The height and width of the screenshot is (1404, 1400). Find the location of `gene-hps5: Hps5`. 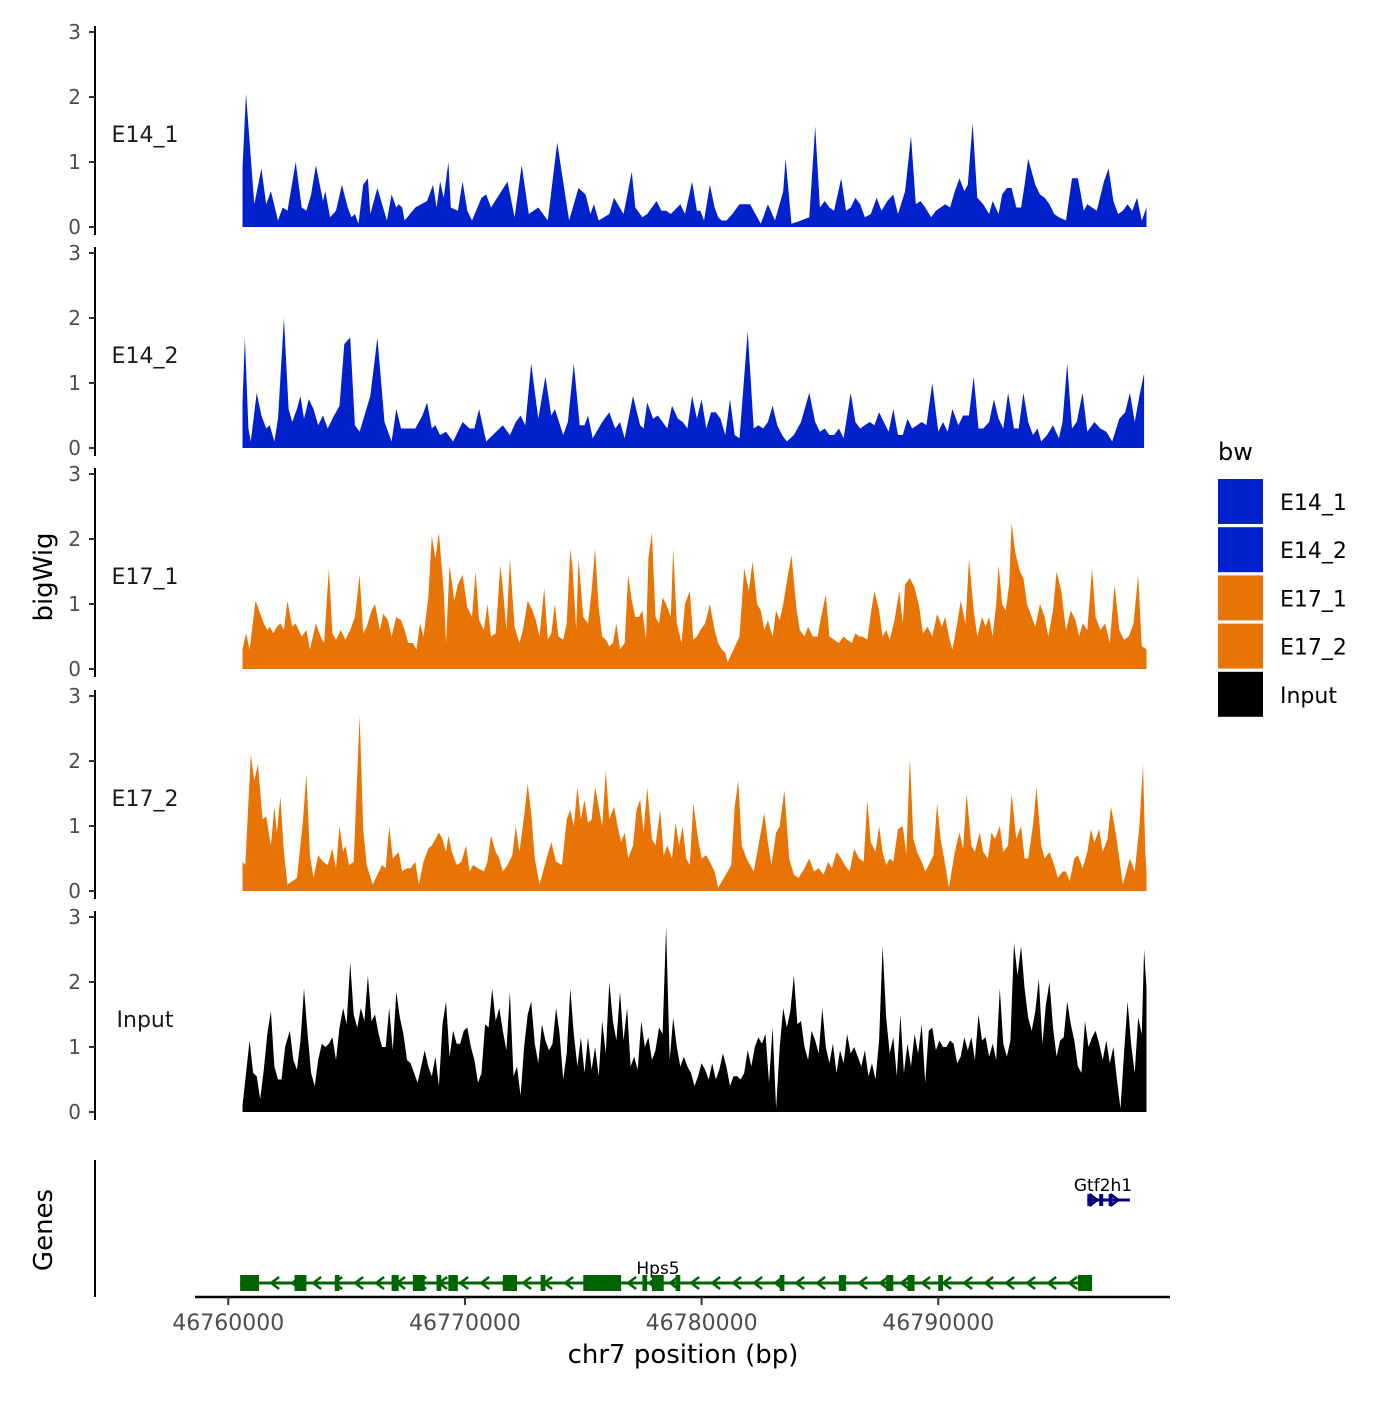

gene-hps5: Hps5 is located at coordinates (666, 1275).